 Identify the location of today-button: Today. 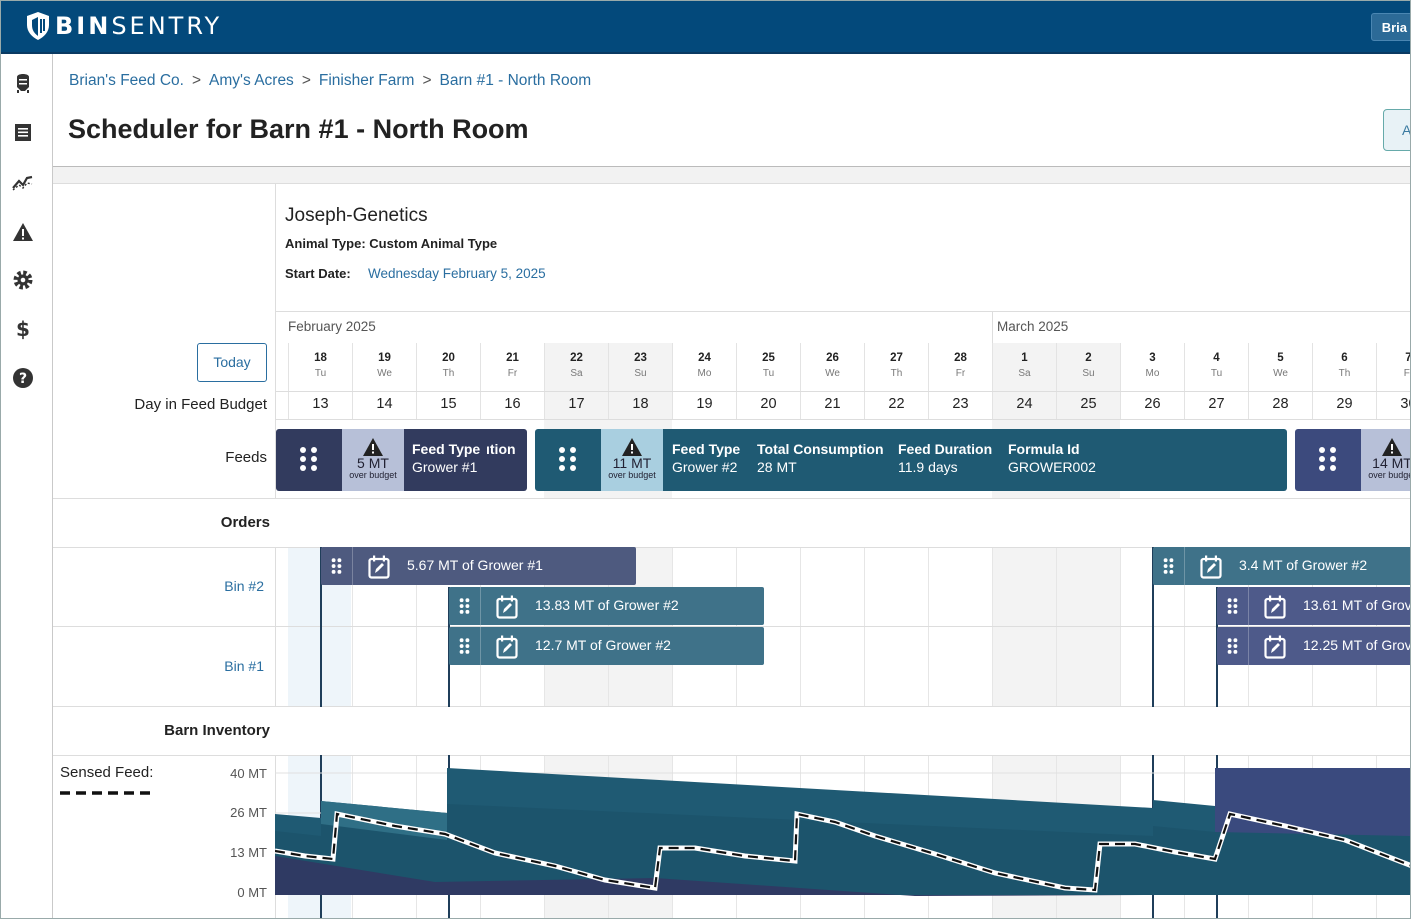
(232, 362).